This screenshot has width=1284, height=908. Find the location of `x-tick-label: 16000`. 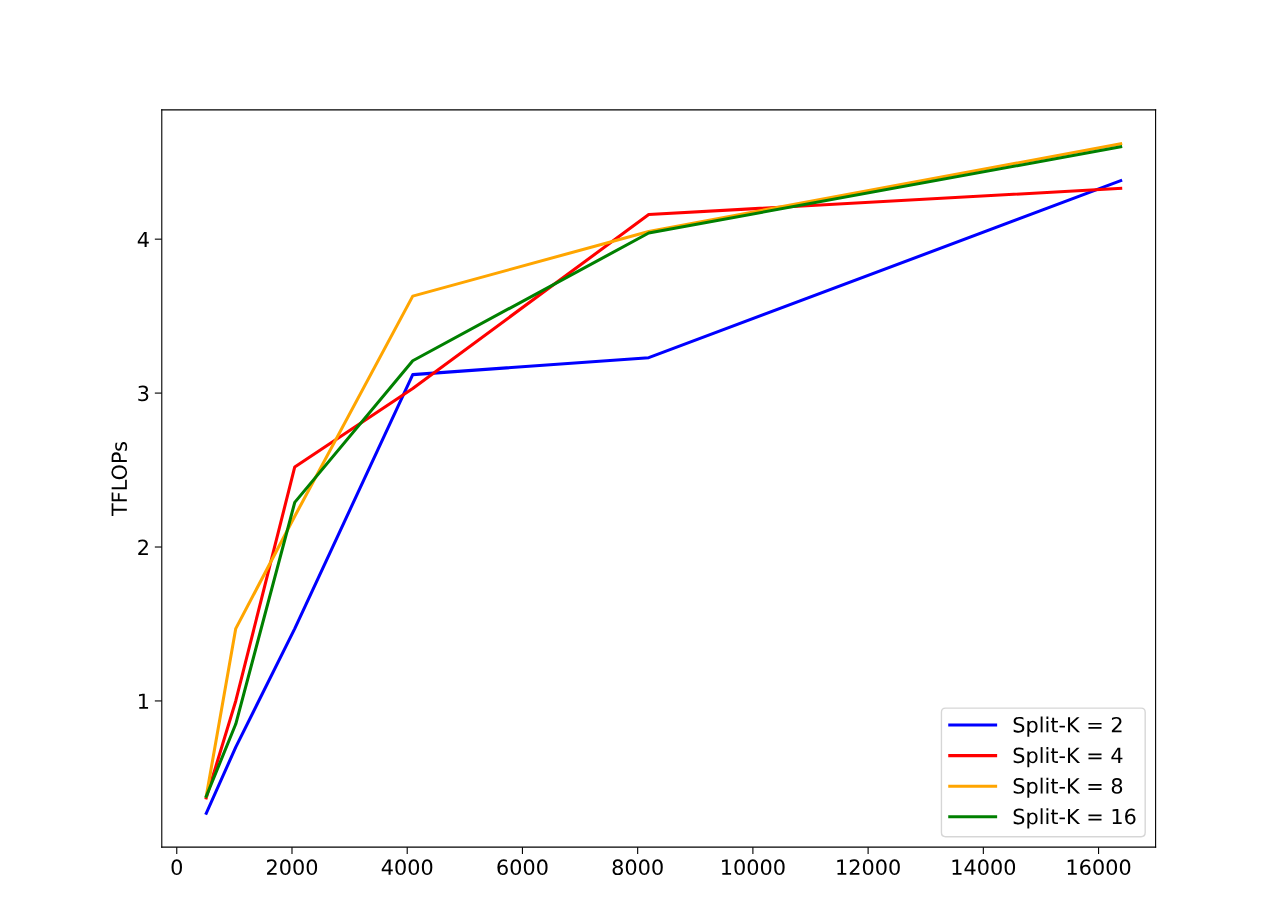

x-tick-label: 16000 is located at coordinates (1099, 867).